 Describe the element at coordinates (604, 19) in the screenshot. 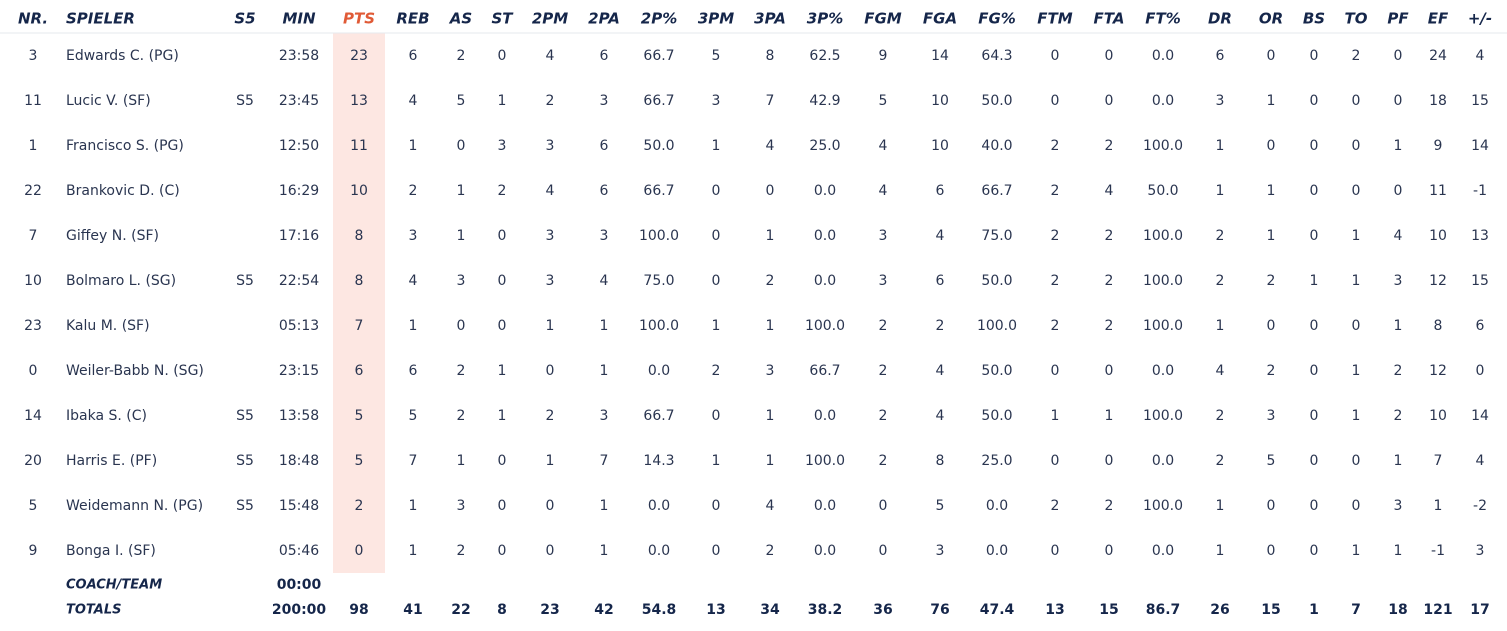

I see `column-header: 2PA` at that location.